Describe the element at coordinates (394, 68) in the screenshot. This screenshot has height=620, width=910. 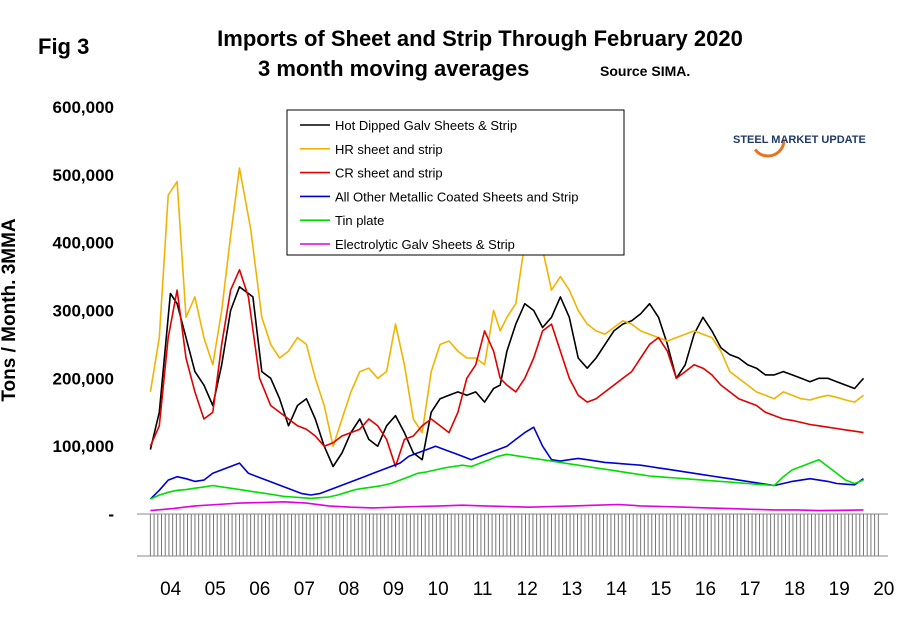
I see `chart-subtitle: 3 month moving averages` at that location.